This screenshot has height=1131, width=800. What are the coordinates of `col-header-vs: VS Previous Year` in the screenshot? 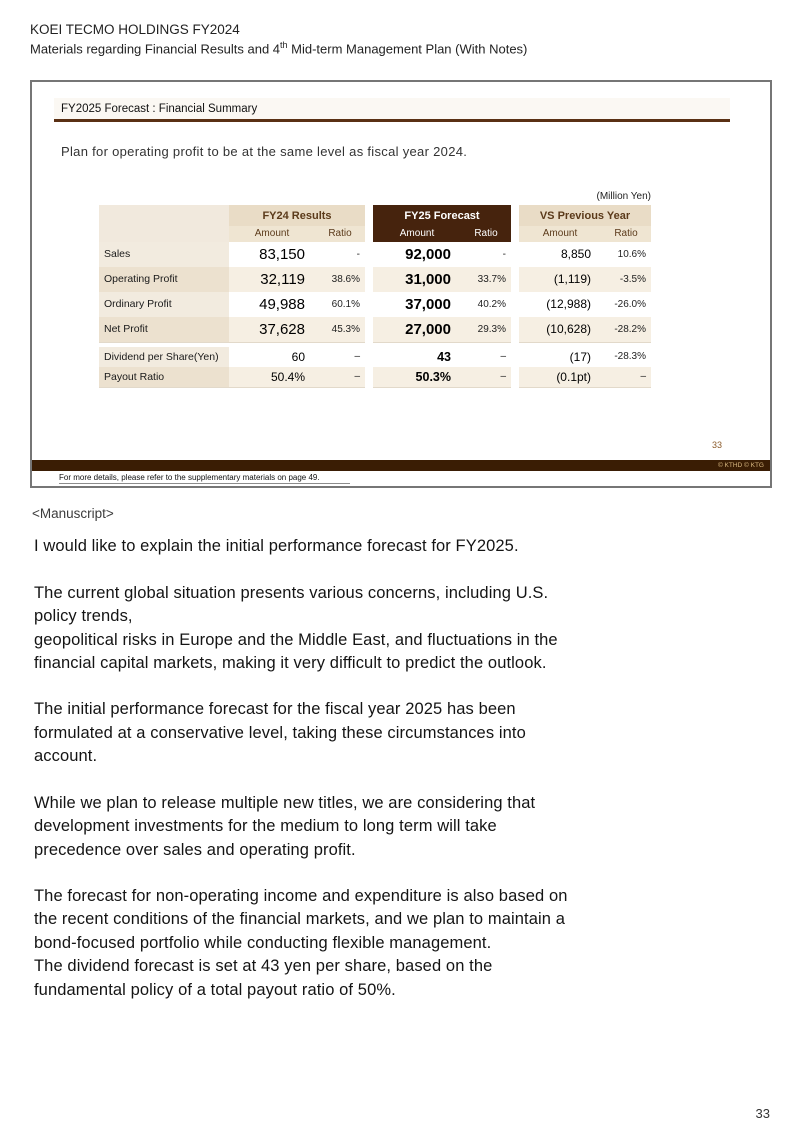 It's located at (585, 216).